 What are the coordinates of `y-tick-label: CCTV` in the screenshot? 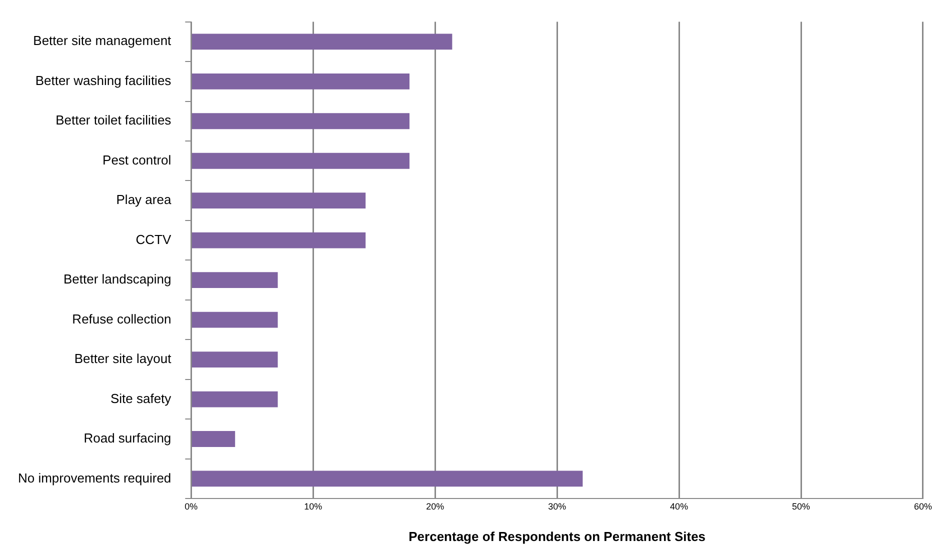 It's located at (154, 239).